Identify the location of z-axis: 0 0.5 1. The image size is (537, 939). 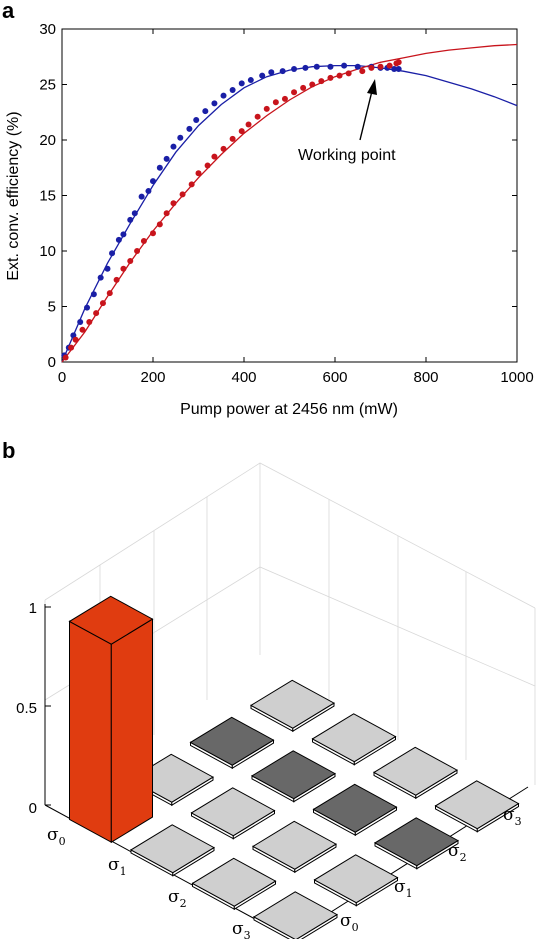
(33, 708).